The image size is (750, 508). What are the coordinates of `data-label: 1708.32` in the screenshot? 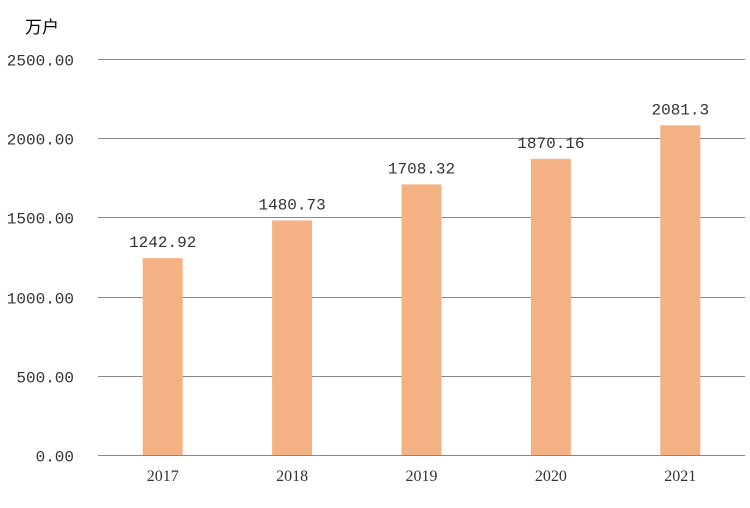 It's located at (421, 169).